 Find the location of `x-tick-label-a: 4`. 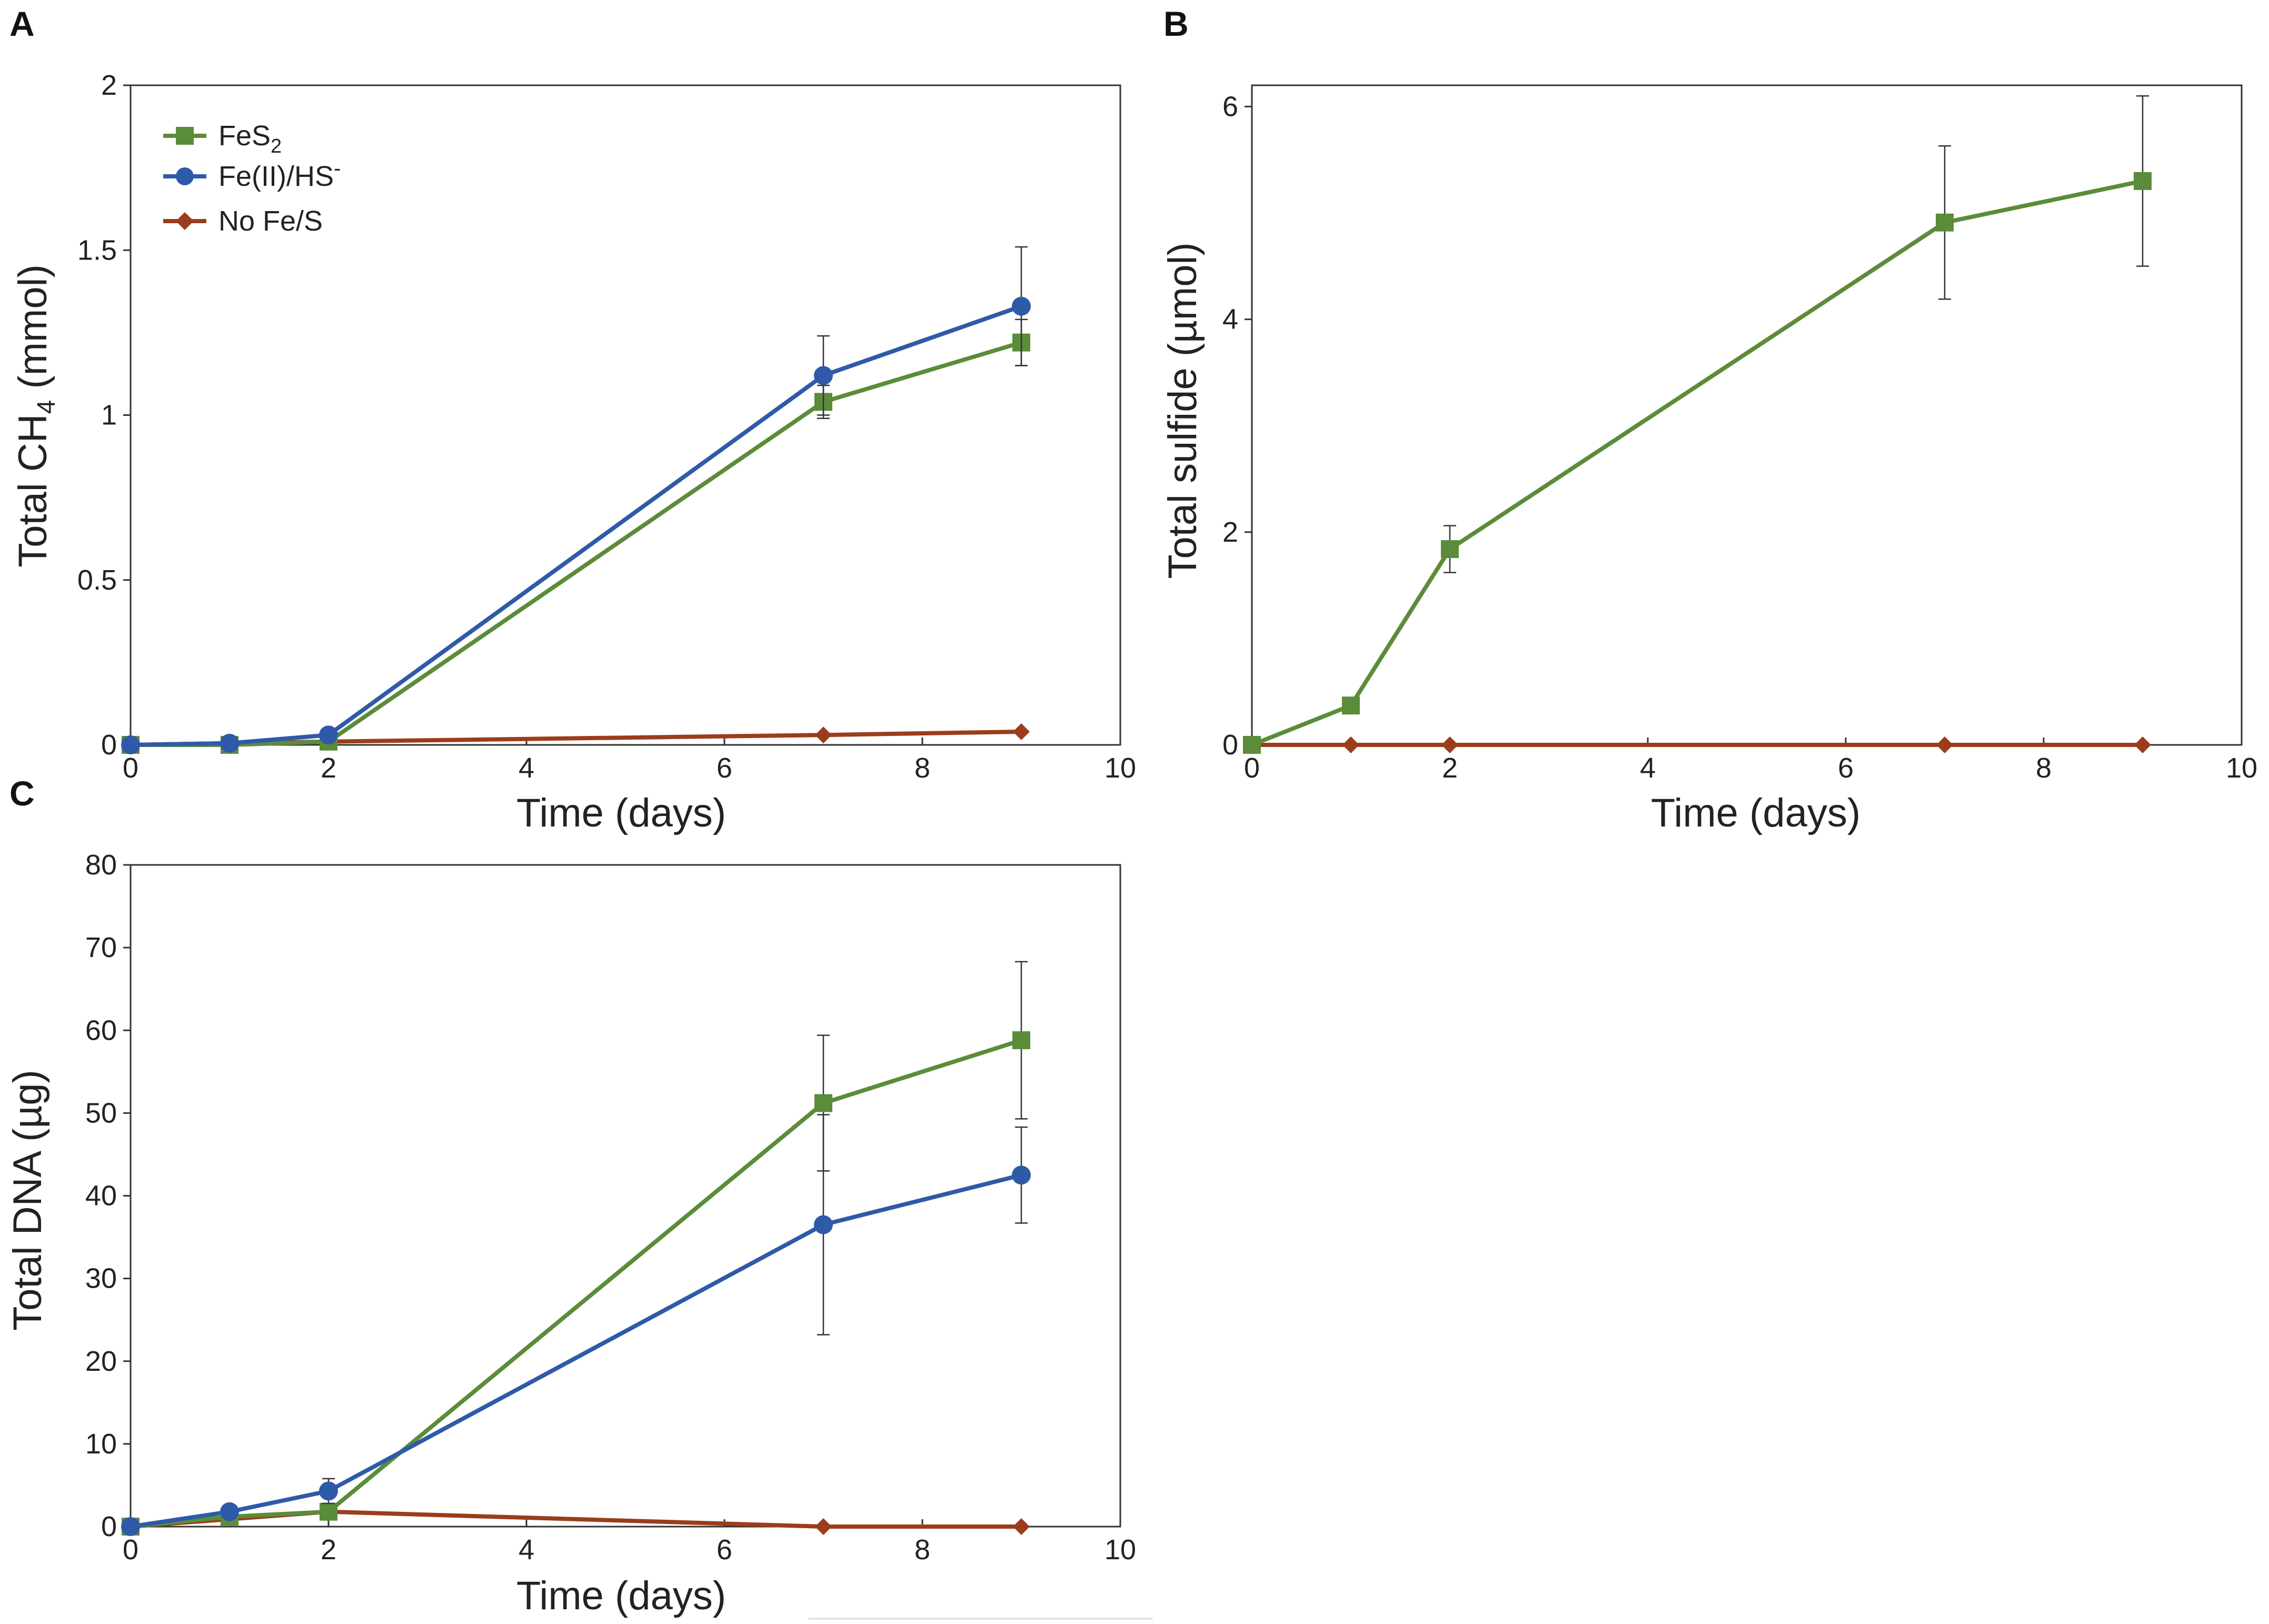

x-tick-label-a: 4 is located at coordinates (526, 768).